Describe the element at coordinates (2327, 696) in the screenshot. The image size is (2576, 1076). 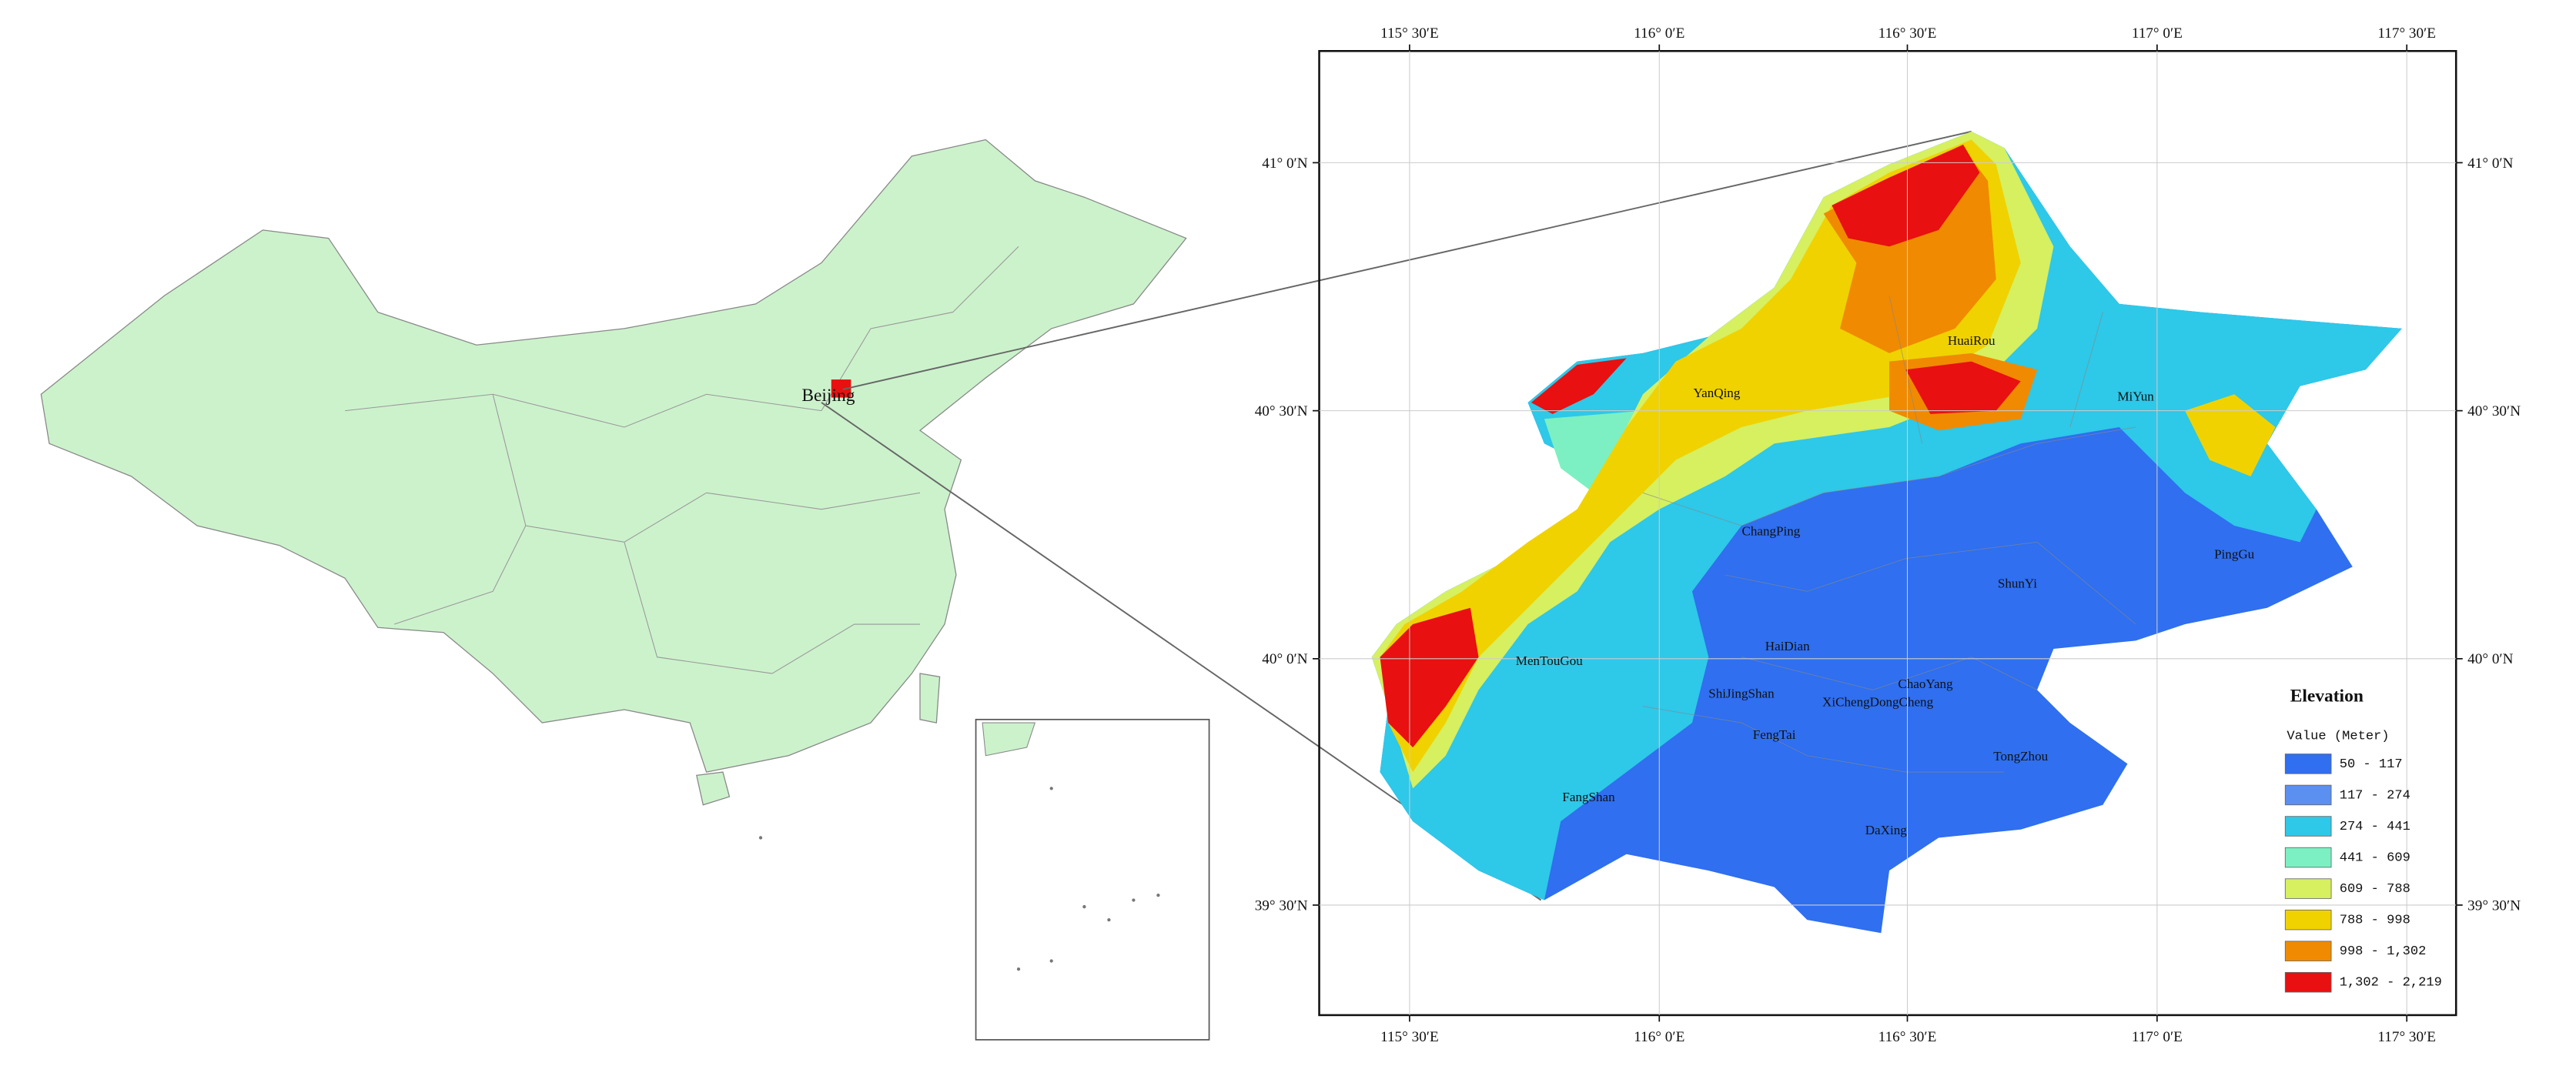
I see `legend-title: Elevation` at that location.